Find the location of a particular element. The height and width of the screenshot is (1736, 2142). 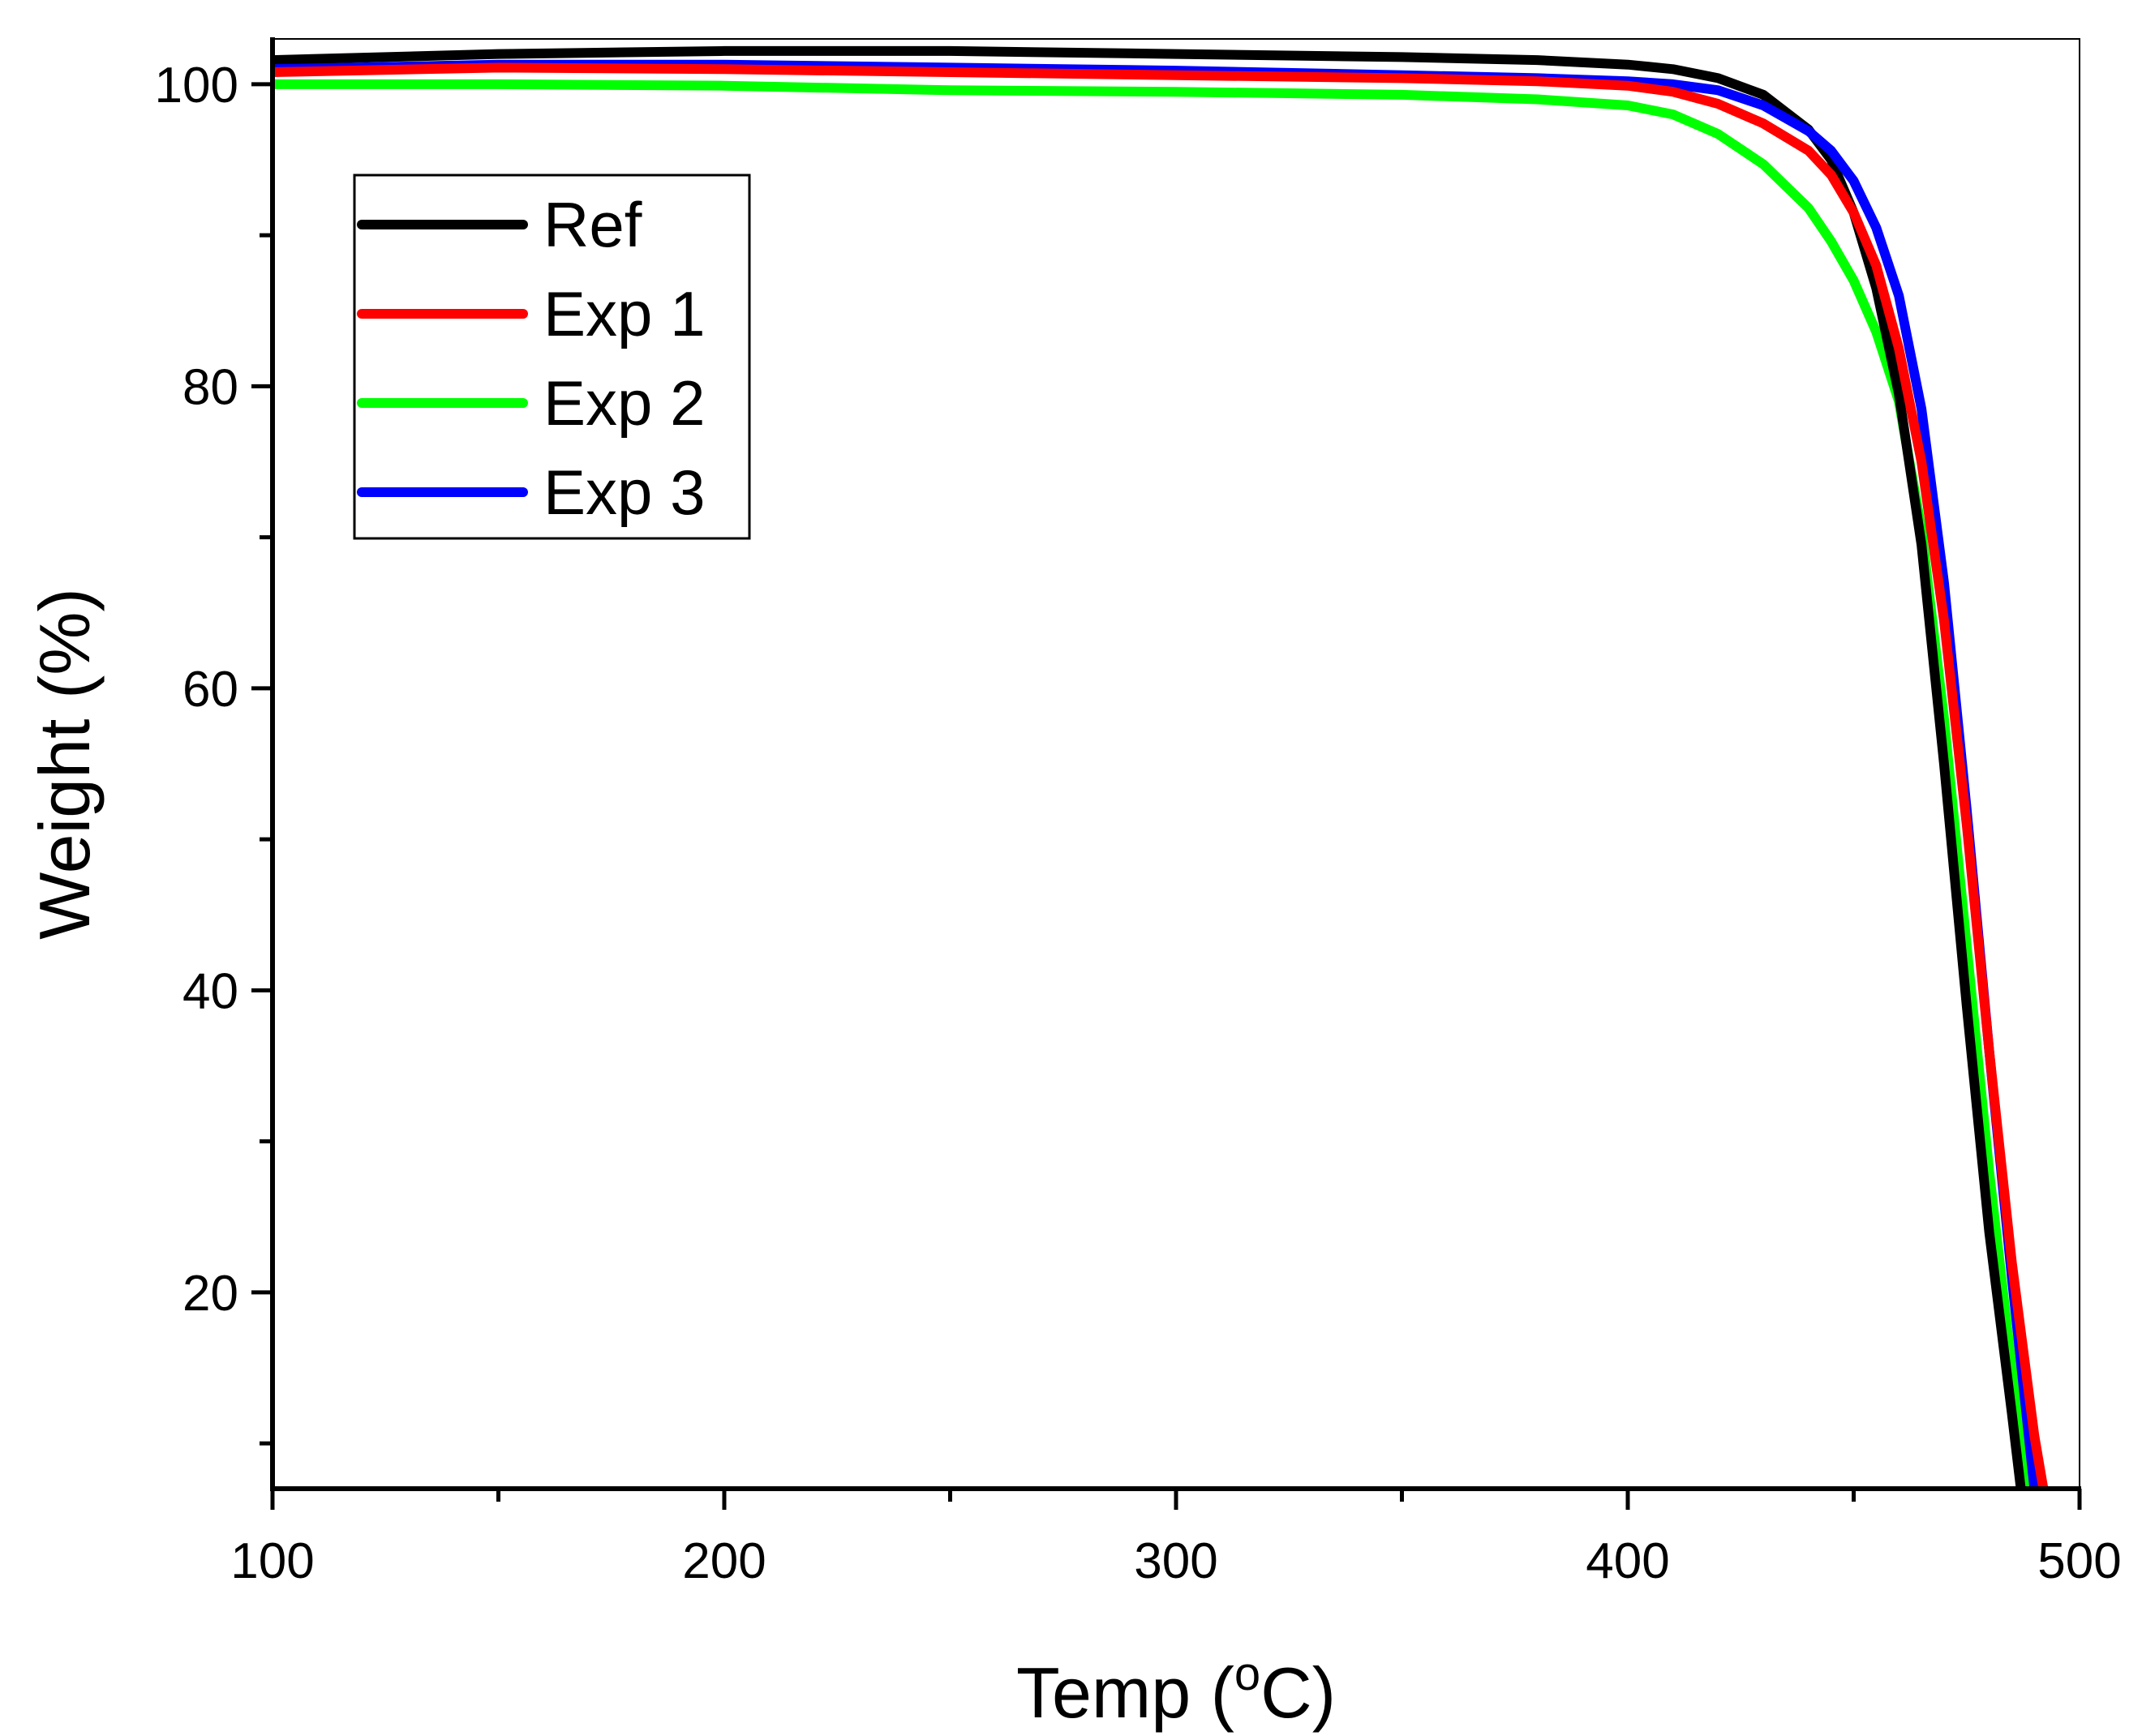

legend-label-ref: Ref is located at coordinates (592, 224).